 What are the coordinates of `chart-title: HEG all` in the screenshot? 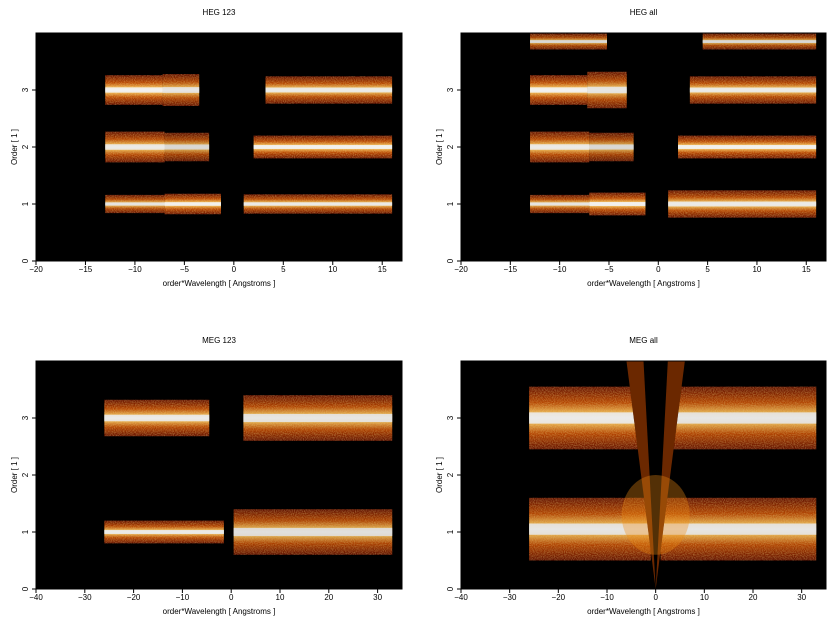 It's located at (644, 12).